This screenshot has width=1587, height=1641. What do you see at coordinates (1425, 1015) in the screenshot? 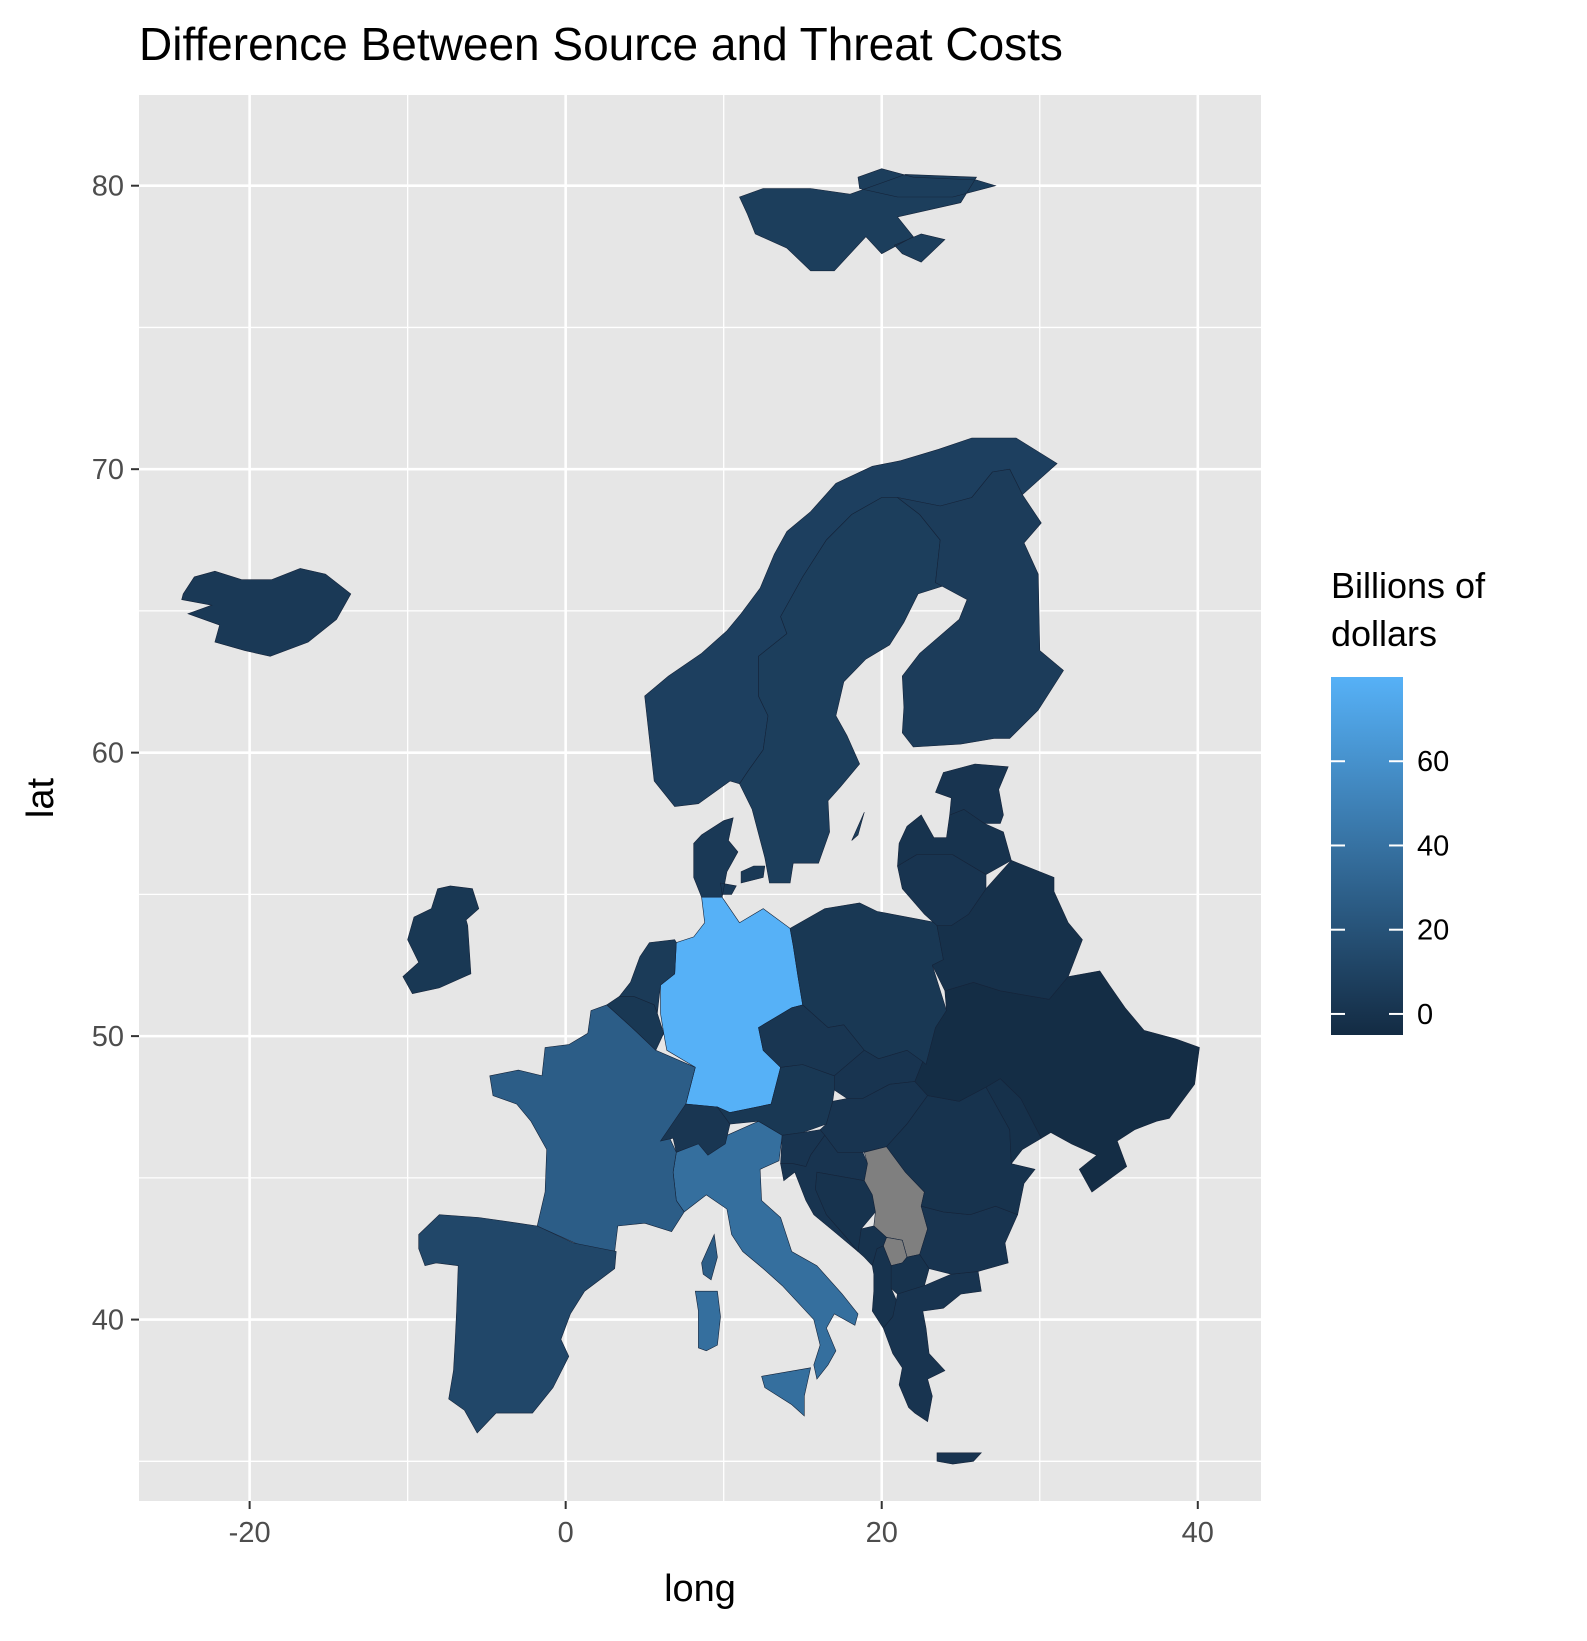
I see `legend-label: 0` at bounding box center [1425, 1015].